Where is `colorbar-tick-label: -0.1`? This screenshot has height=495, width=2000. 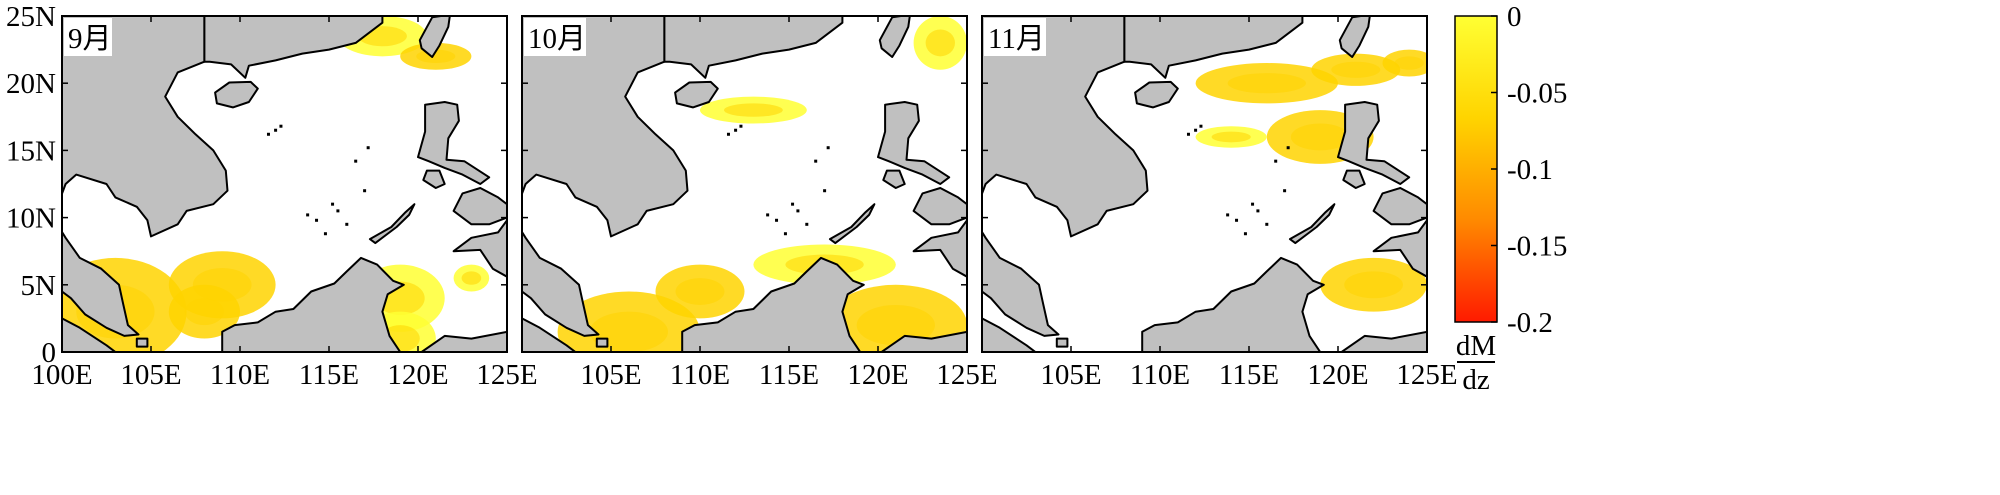
colorbar-tick-label: -0.1 is located at coordinates (1530, 170).